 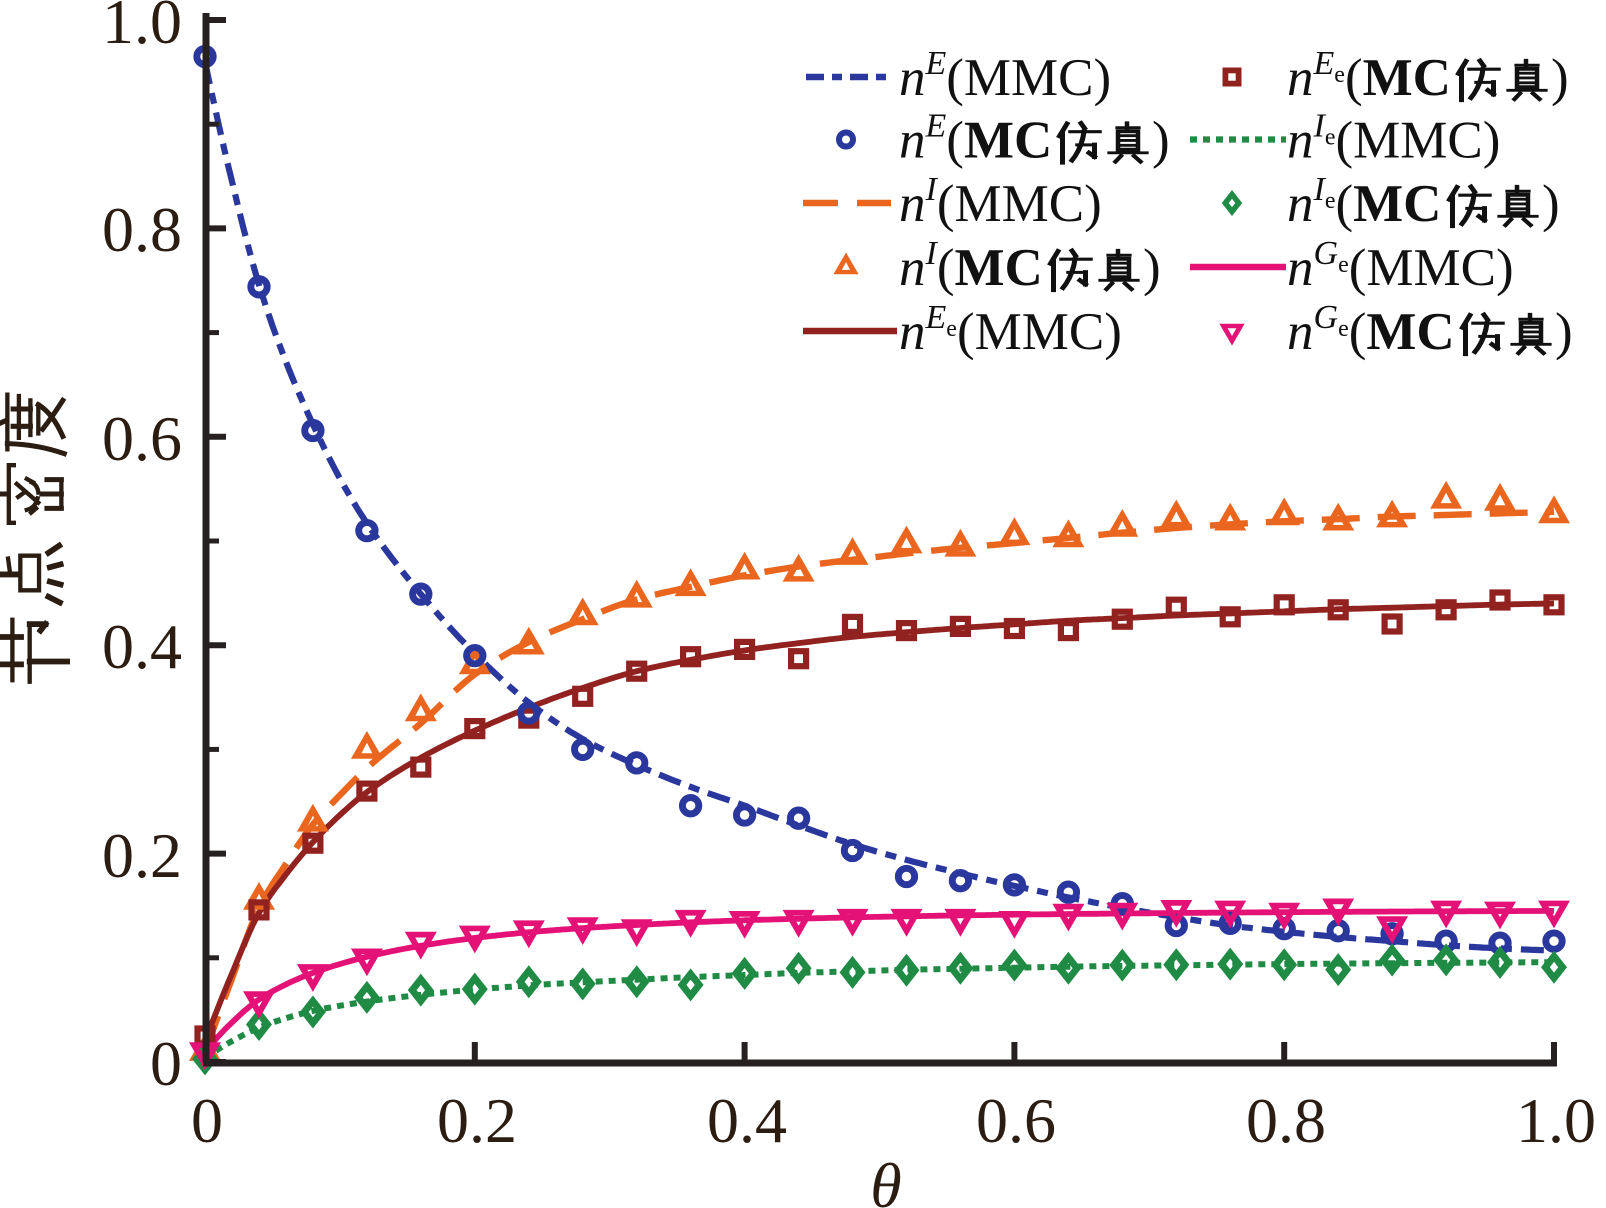 I want to click on svg-text: nEe(MMC), so click(x=1010, y=330).